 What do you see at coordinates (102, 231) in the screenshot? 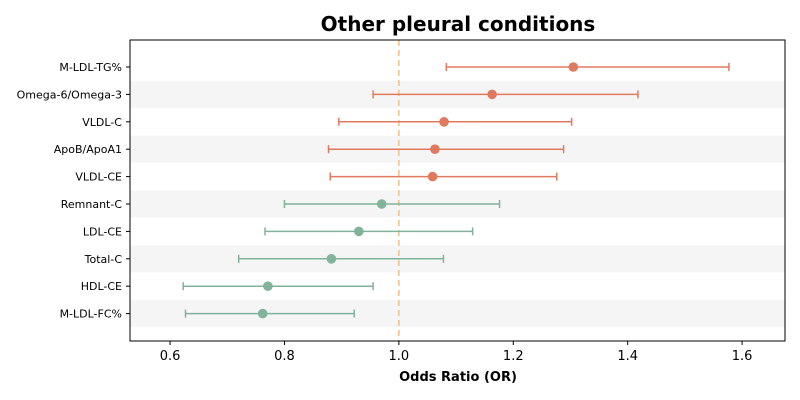
I see `y-tick-label: LDL-CE` at bounding box center [102, 231].